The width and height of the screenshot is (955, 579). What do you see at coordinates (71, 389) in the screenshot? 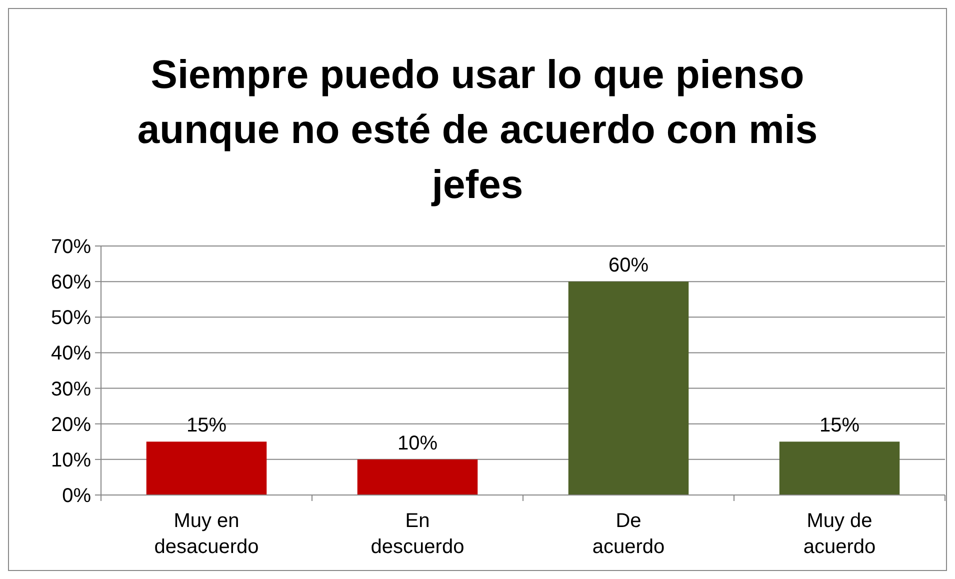
I see `y-tick-label: 30%` at bounding box center [71, 389].